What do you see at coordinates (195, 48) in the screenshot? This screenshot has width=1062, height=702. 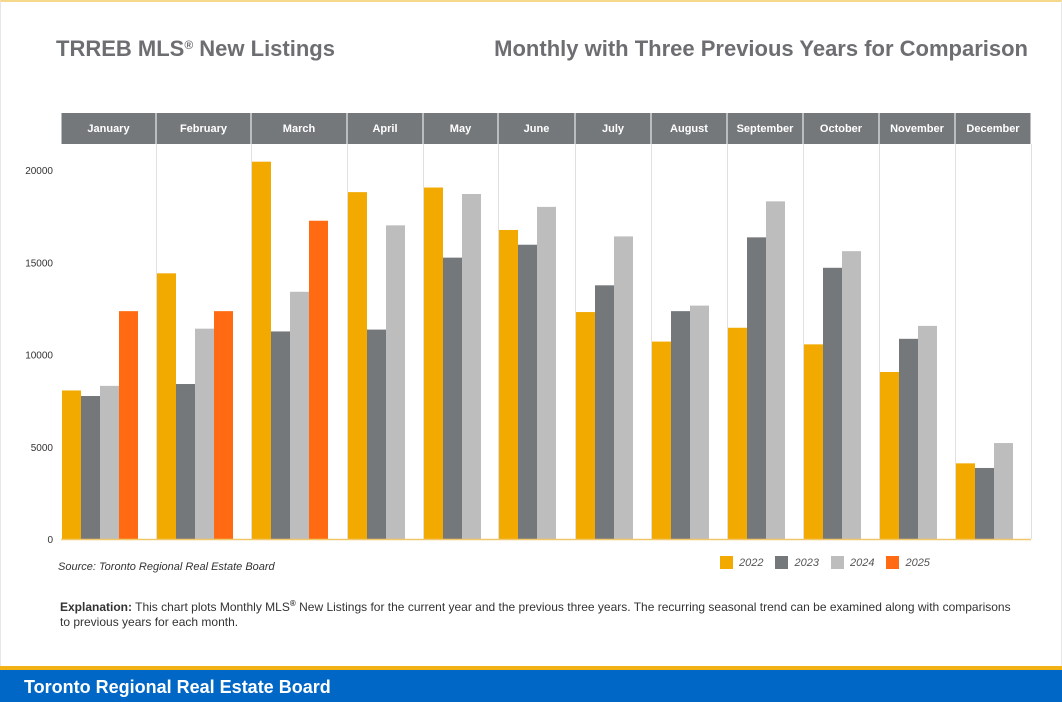 I see `chart-title: TRREB MLS® New Listings` at bounding box center [195, 48].